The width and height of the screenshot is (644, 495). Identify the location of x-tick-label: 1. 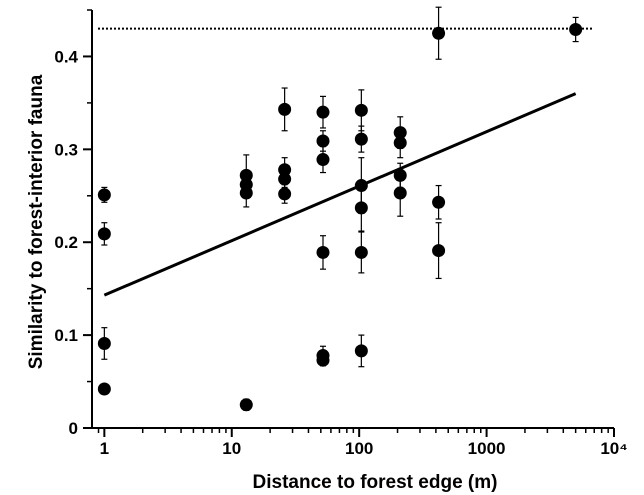
(104, 448).